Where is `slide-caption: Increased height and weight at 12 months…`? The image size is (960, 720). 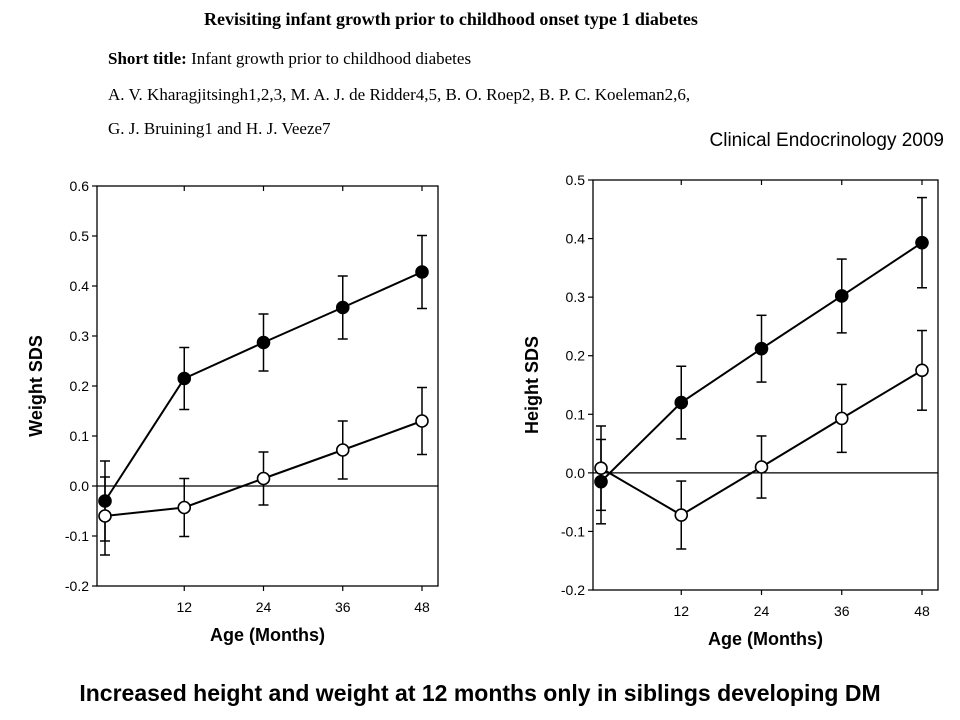
slide-caption: Increased height and weight at 12 months… is located at coordinates (480, 693).